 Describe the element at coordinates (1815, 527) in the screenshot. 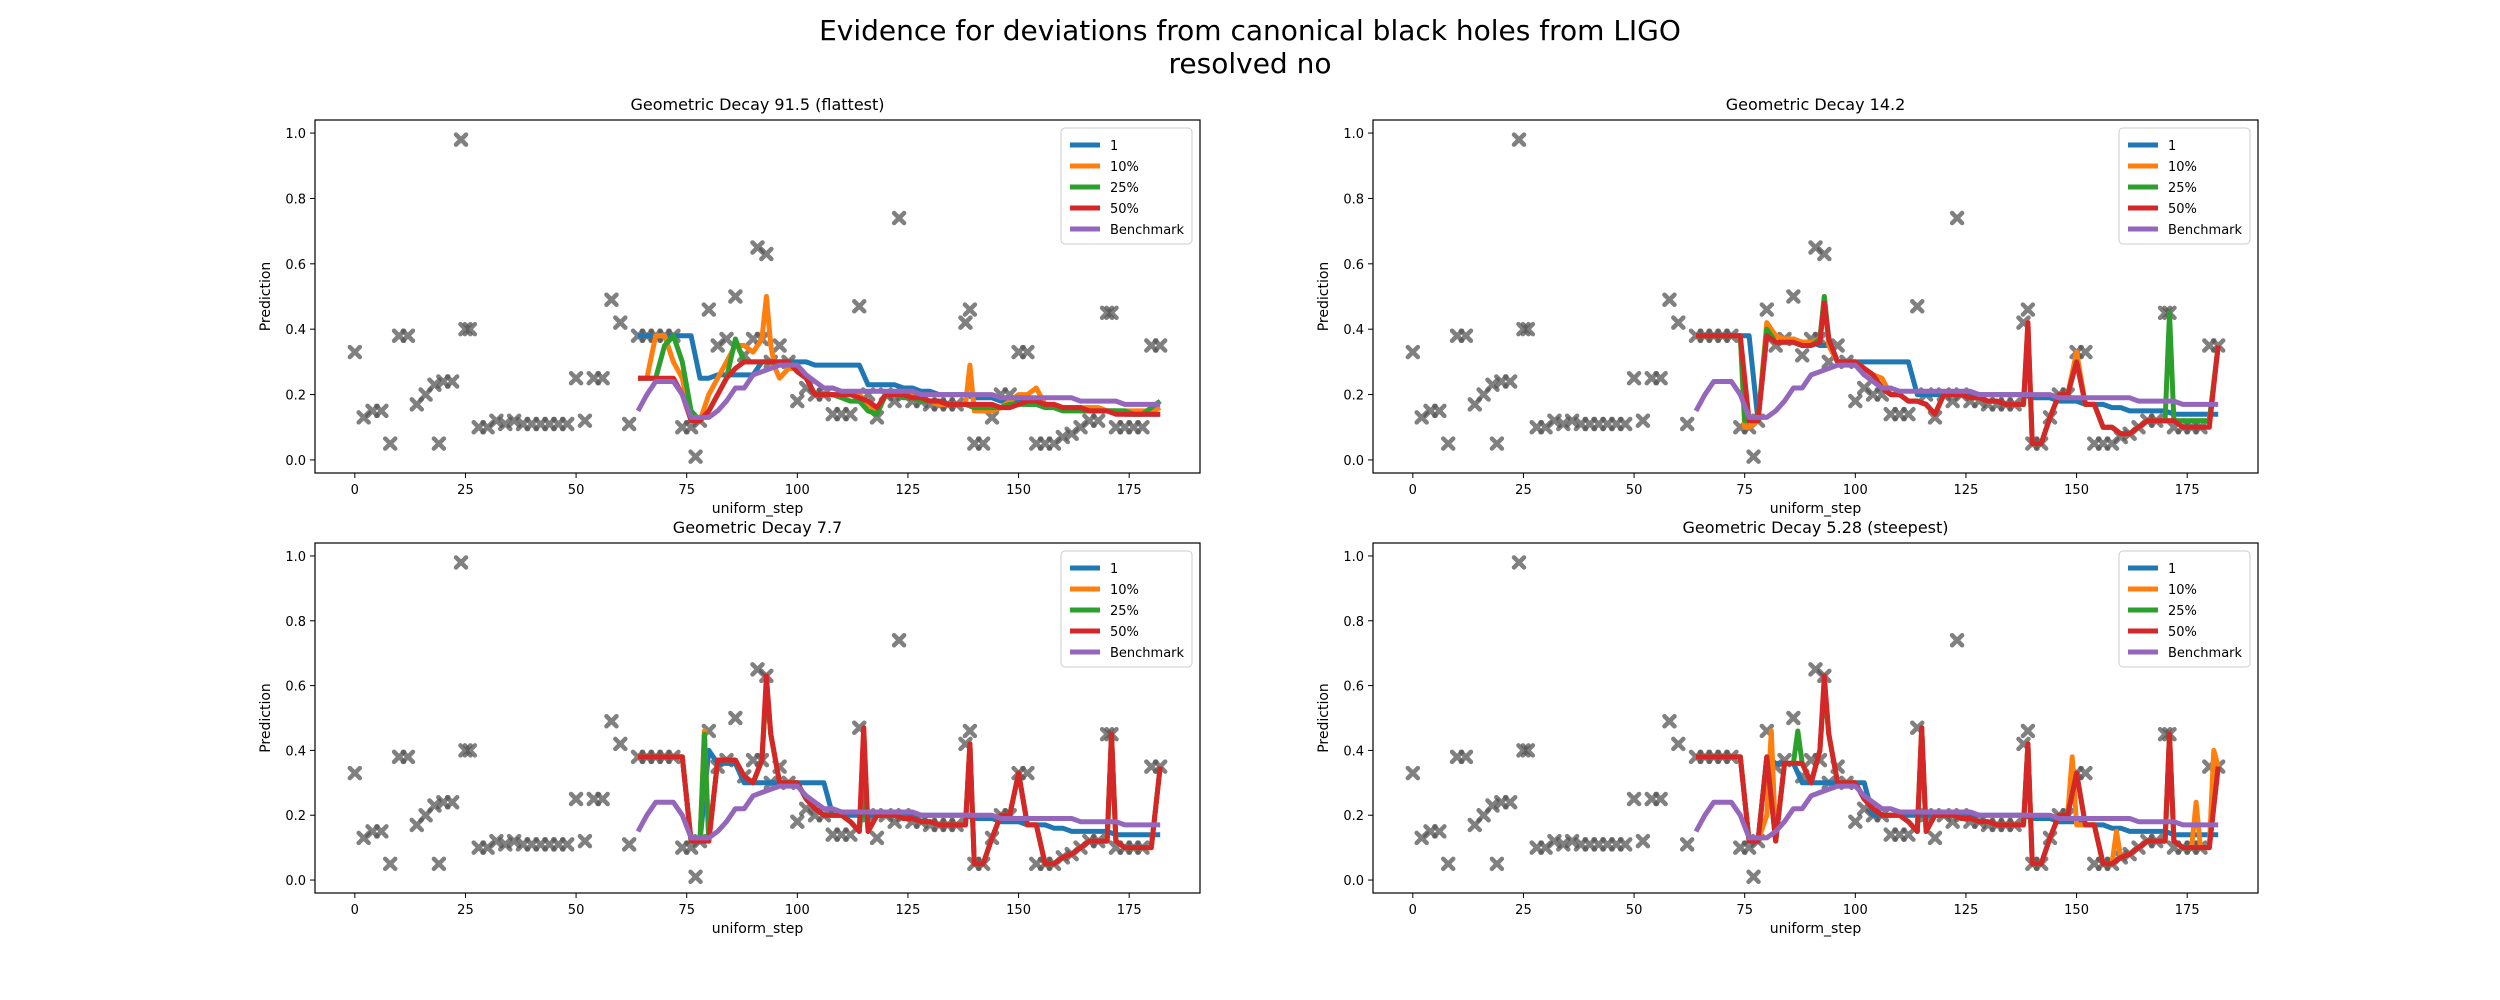

I see `subplot-title: Geometric Decay 5.28 (steepest)` at that location.